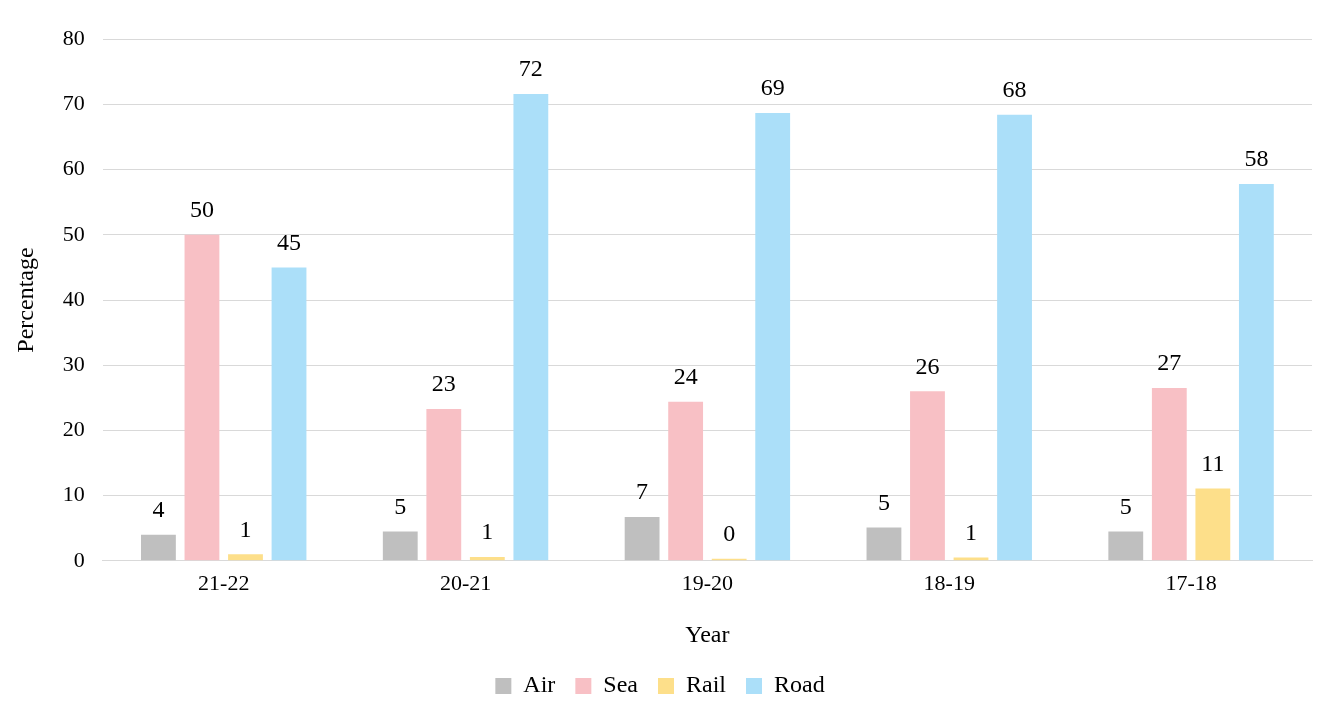 The height and width of the screenshot is (717, 1325). What do you see at coordinates (530, 68) in the screenshot?
I see `data-label: 72` at bounding box center [530, 68].